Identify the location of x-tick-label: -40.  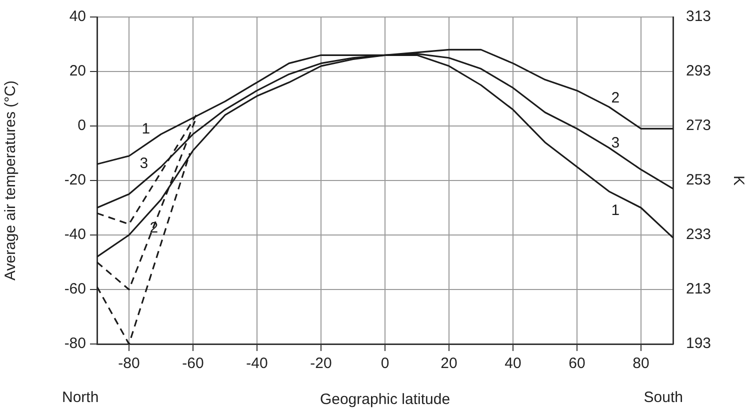
(257, 363).